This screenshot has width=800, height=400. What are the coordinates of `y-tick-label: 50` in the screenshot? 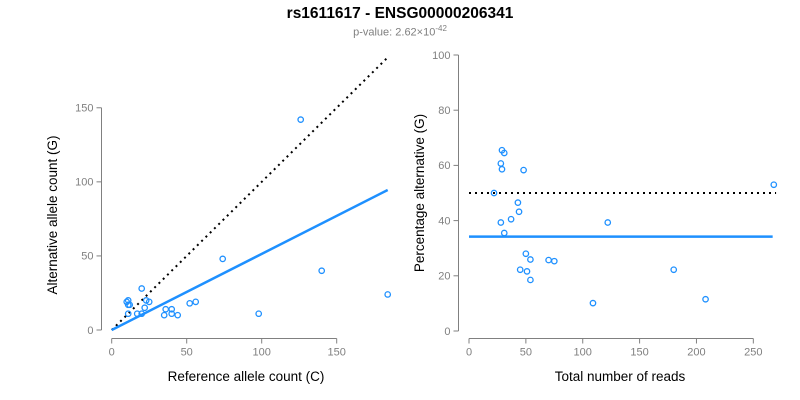 It's located at (87, 257).